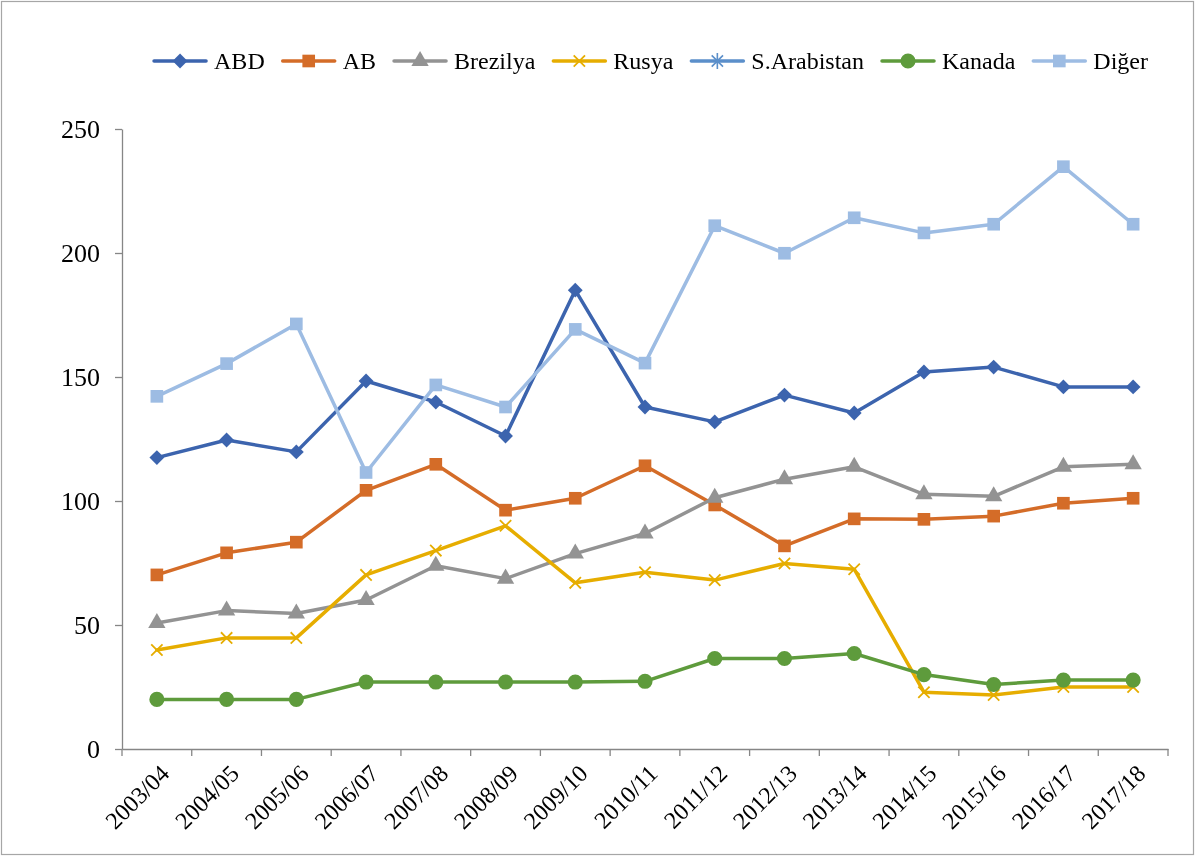 Image resolution: width=1195 pixels, height=856 pixels. What do you see at coordinates (495, 61) in the screenshot?
I see `legend-label: Brezilya` at bounding box center [495, 61].